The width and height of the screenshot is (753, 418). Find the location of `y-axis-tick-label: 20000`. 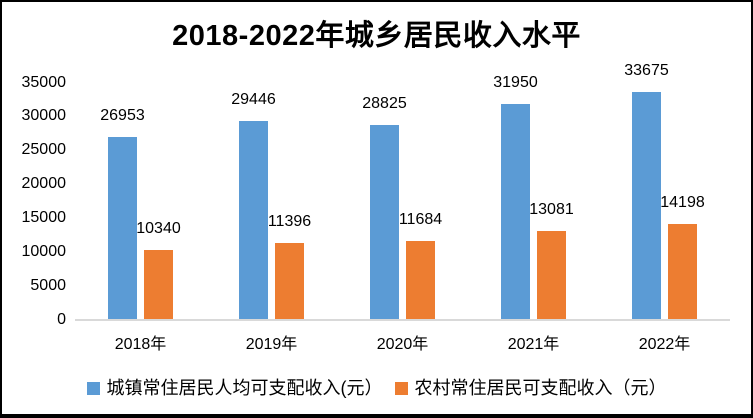

y-axis-tick-label: 20000 is located at coordinates (44, 184).